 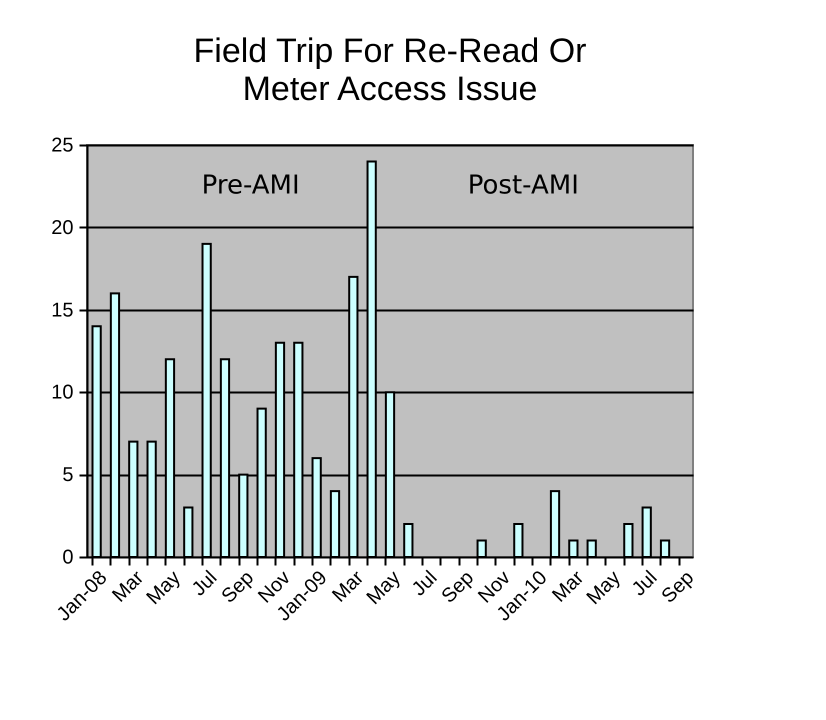 I want to click on annotation: Post-AMI, so click(x=523, y=185).